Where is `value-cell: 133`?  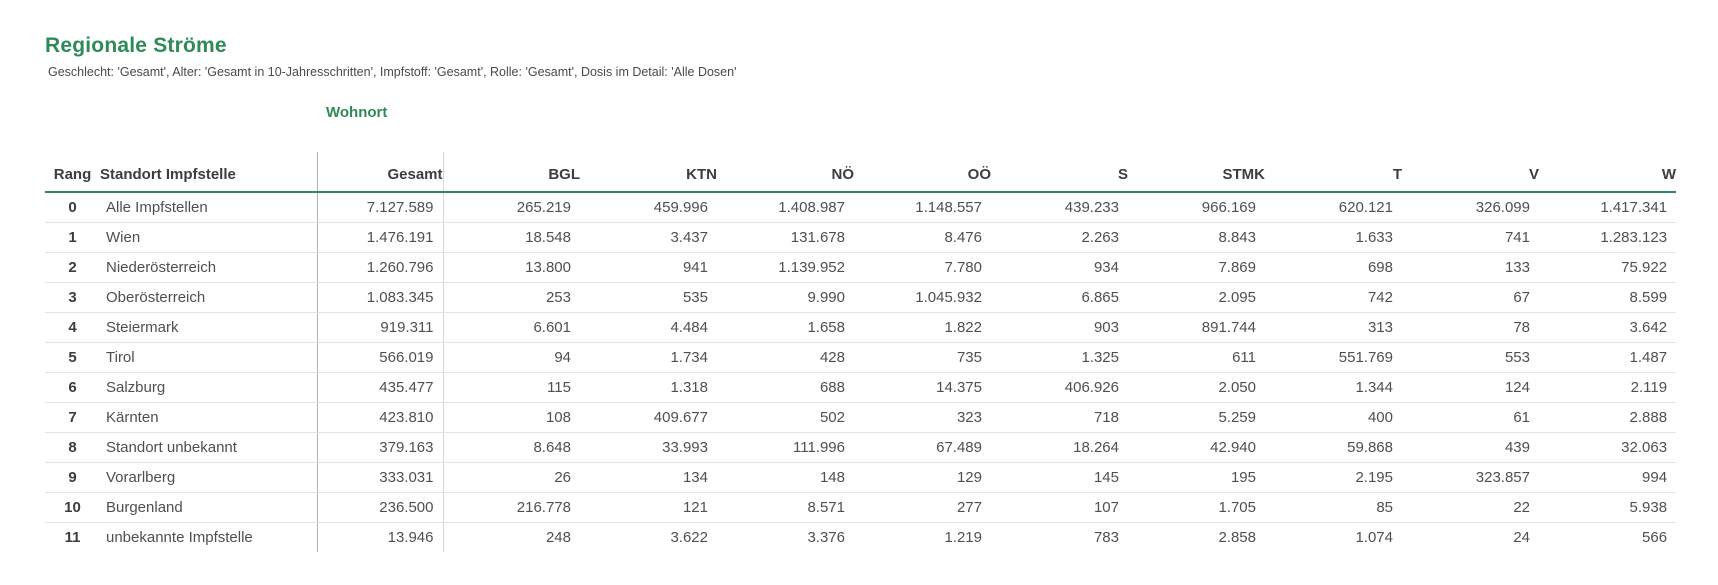 value-cell: 133 is located at coordinates (1470, 267).